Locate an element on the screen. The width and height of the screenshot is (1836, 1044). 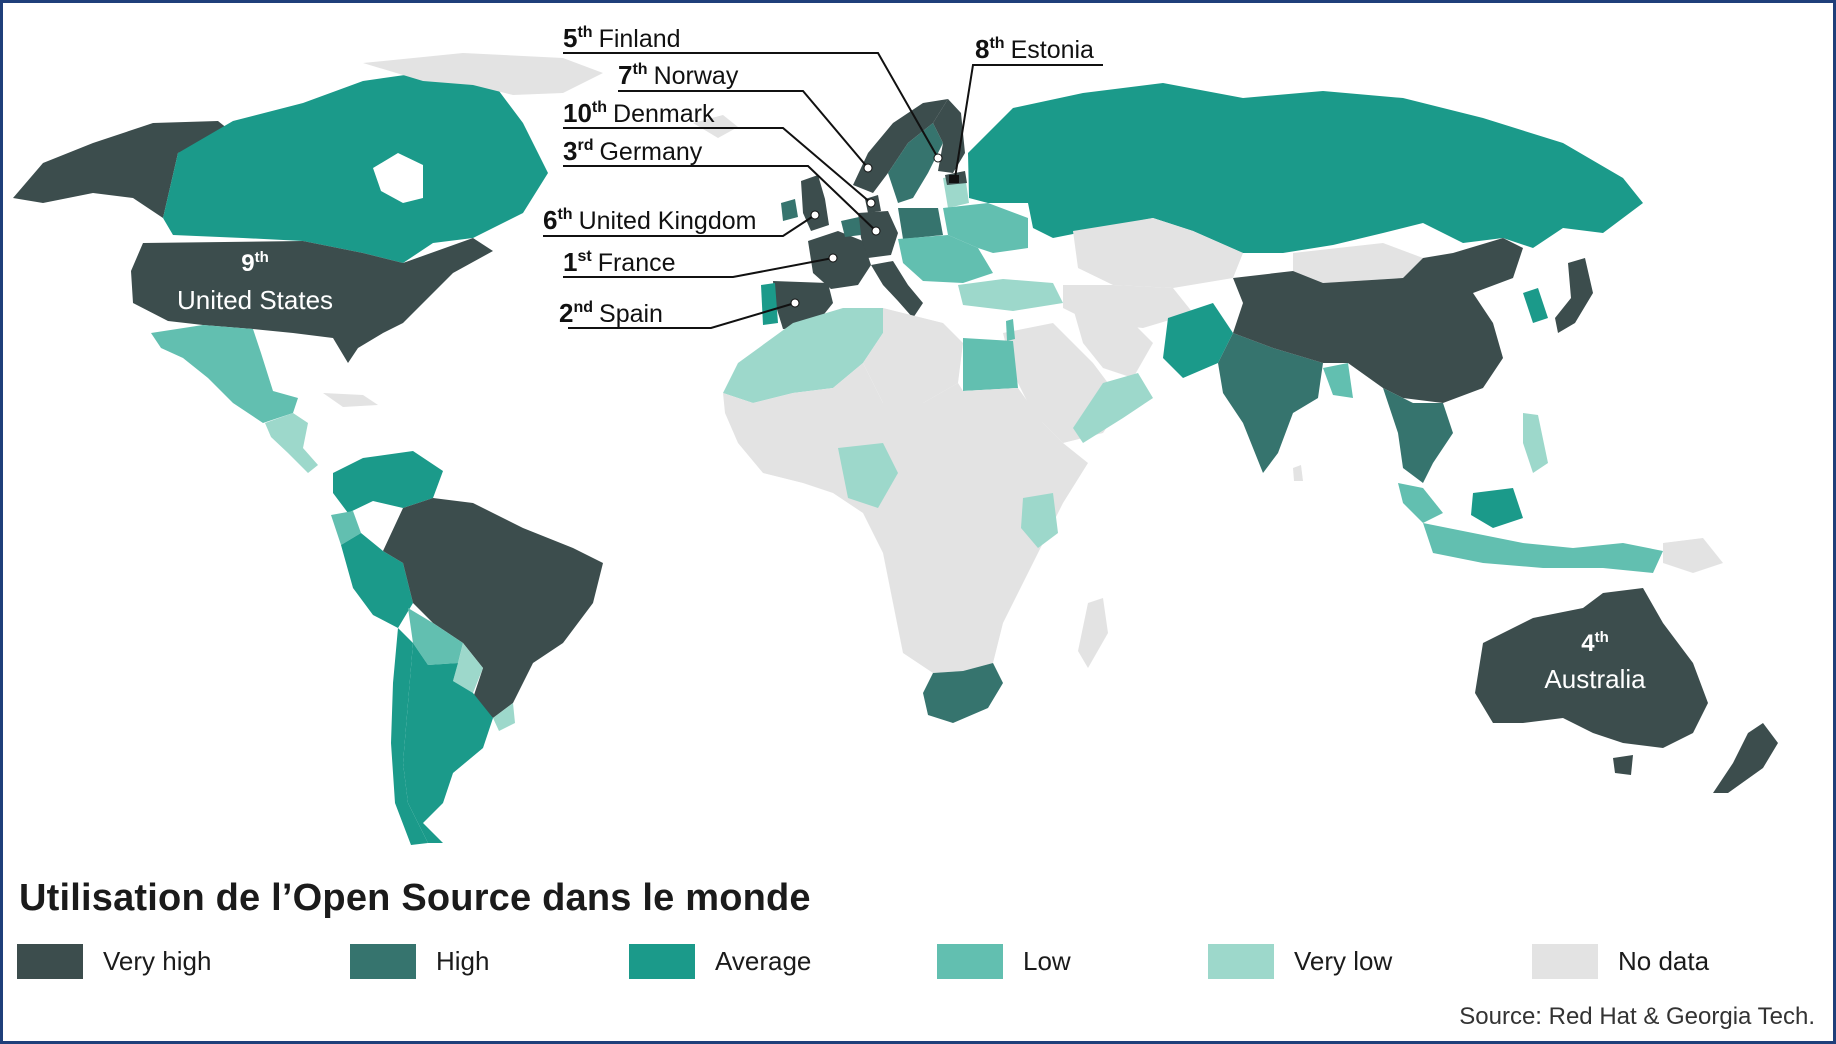
legend-item-average: Average is located at coordinates (720, 961).